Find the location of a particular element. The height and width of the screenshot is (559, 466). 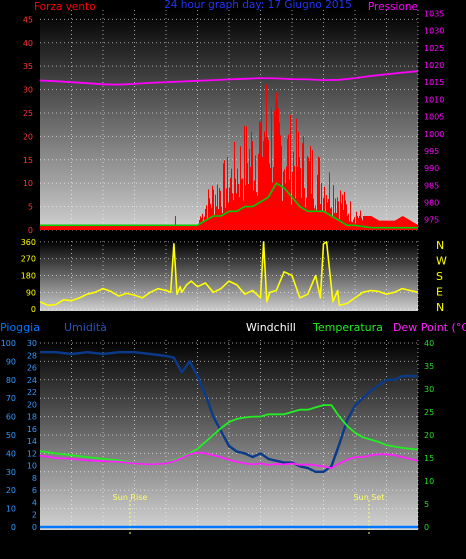

temperature-y-ticks: 0 5 10 15 20 25 30 35 40 is located at coordinates (429, 435).